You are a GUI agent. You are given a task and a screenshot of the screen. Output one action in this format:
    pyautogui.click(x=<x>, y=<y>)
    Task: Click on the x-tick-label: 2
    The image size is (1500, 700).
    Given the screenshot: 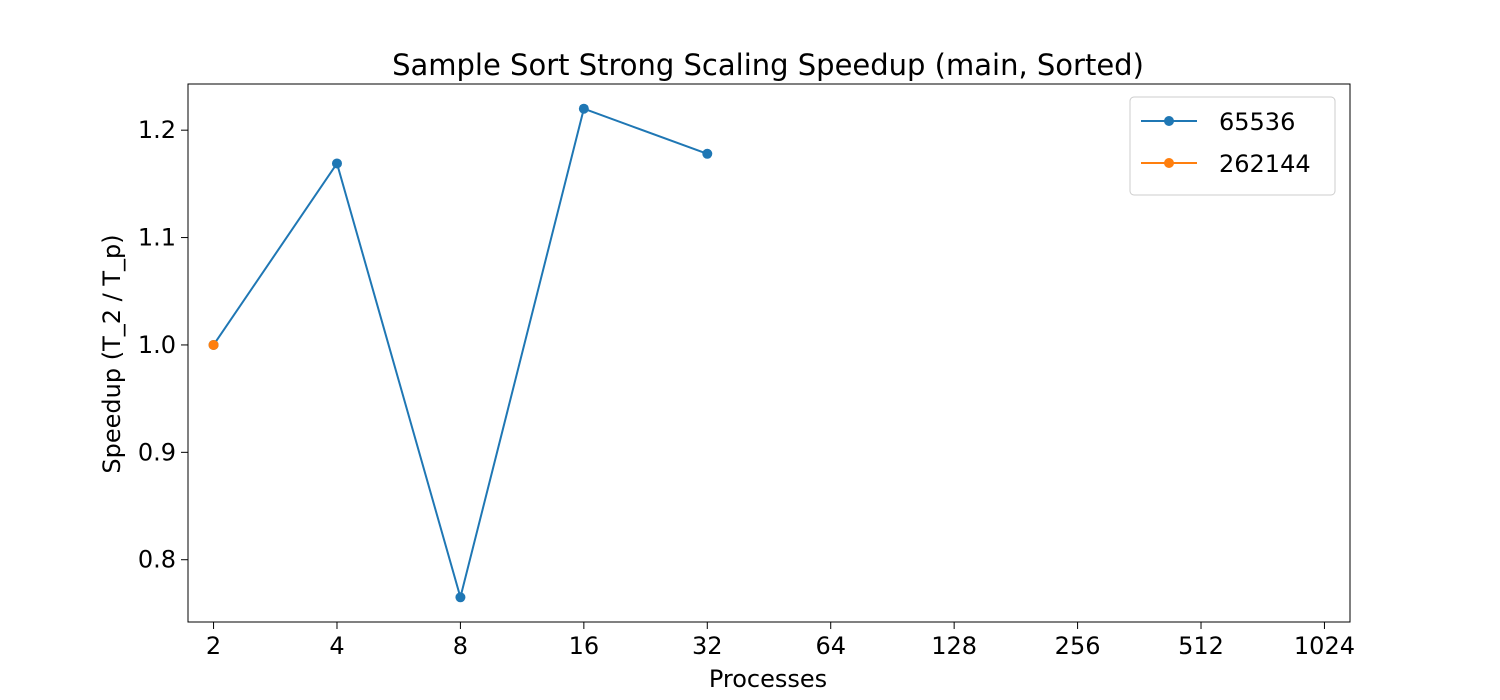 What is the action you would take?
    pyautogui.click(x=213, y=646)
    